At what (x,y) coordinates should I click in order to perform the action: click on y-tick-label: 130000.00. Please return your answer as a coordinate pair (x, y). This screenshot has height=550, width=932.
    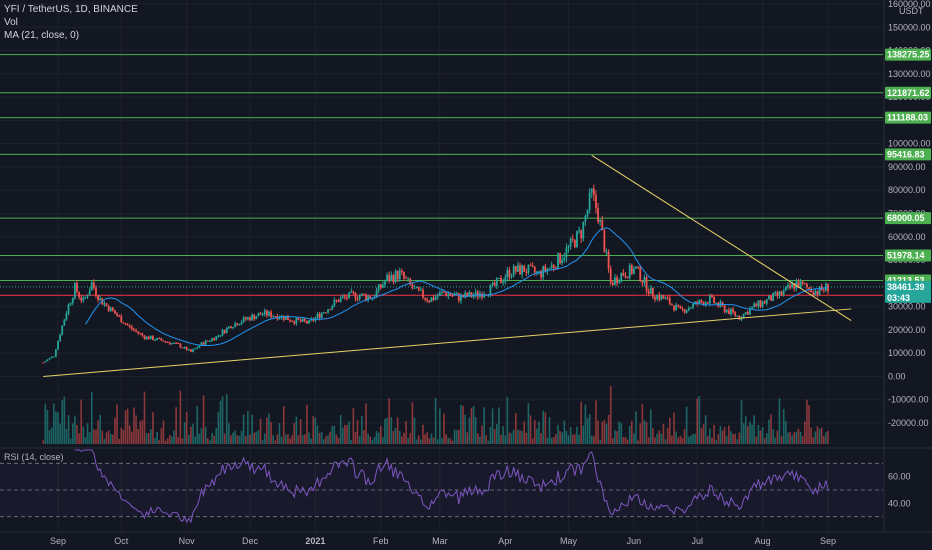
    Looking at the image, I should click on (909, 74).